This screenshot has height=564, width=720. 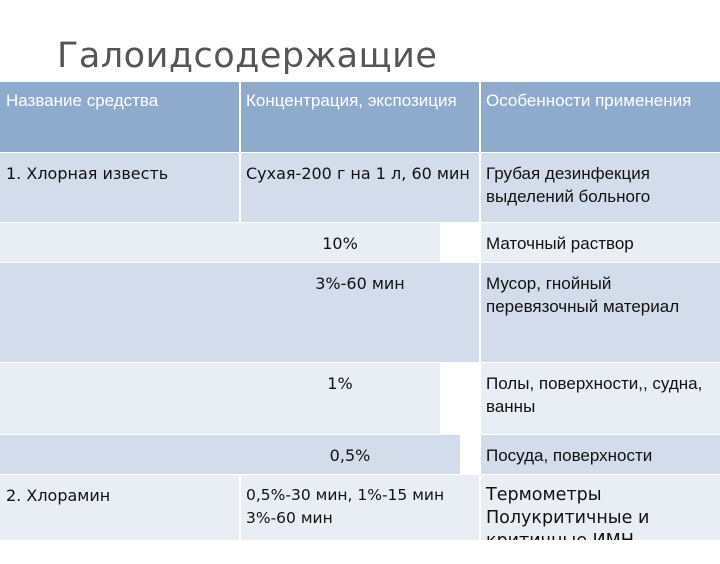 What do you see at coordinates (247, 56) in the screenshot?
I see `page-title: Галоидсодержащие` at bounding box center [247, 56].